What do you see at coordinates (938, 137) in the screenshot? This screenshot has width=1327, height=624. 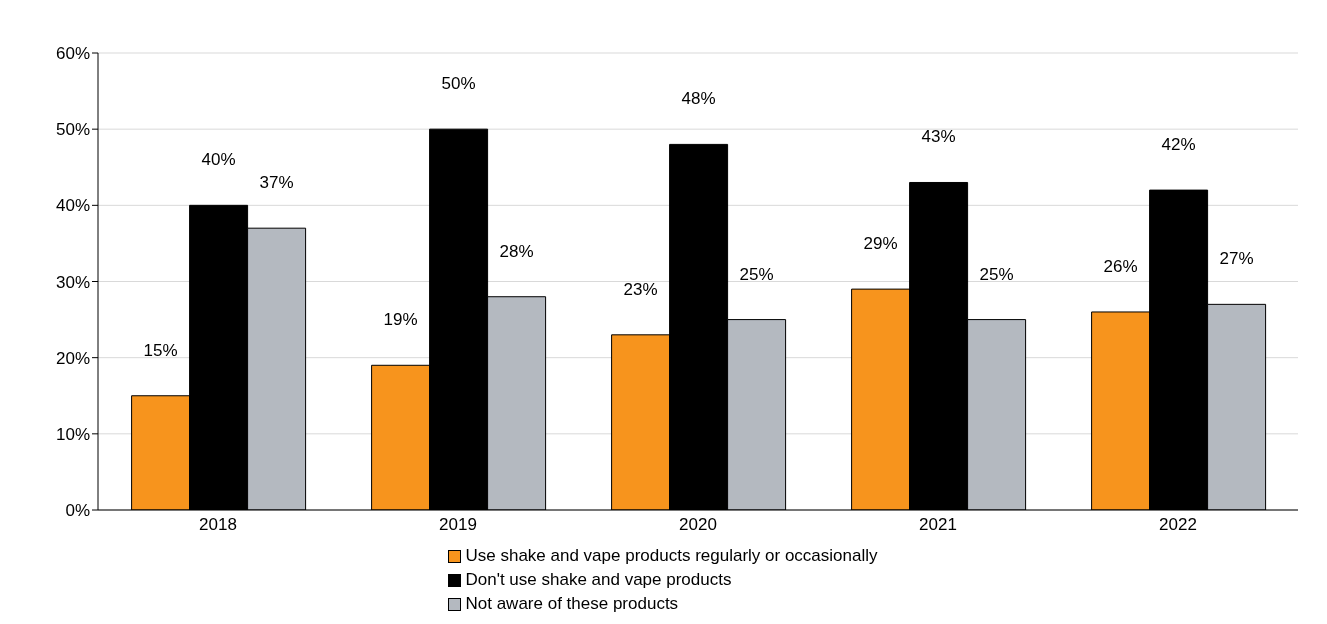 I see `data-label: 43%` at bounding box center [938, 137].